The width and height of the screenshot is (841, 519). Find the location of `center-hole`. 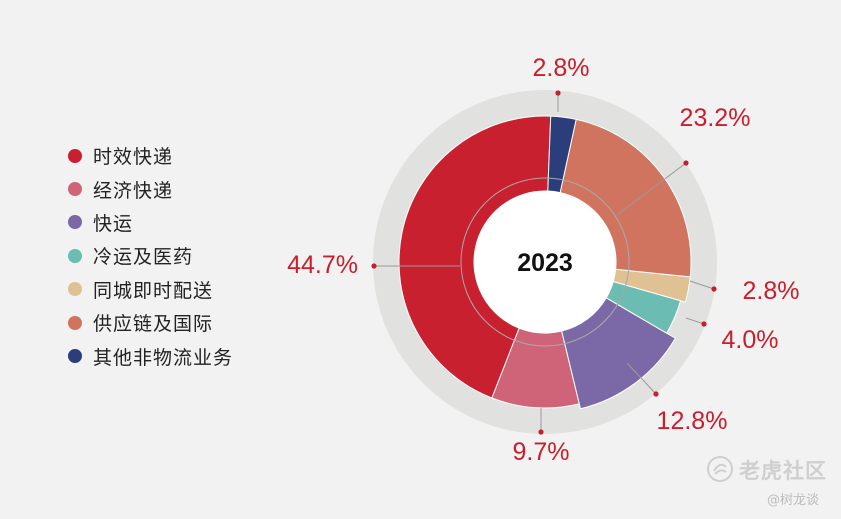

center-hole is located at coordinates (545, 262).